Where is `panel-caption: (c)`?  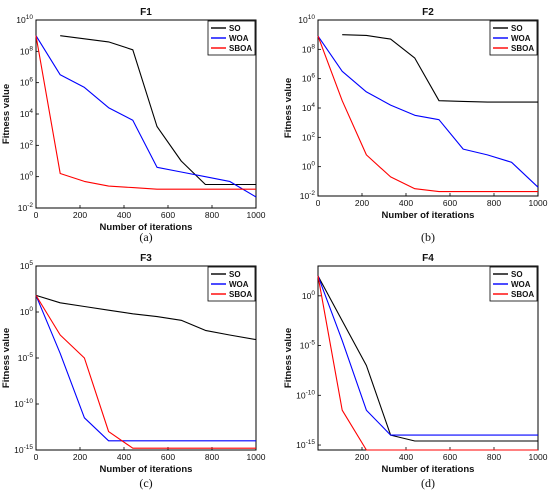 panel-caption: (c) is located at coordinates (145, 483).